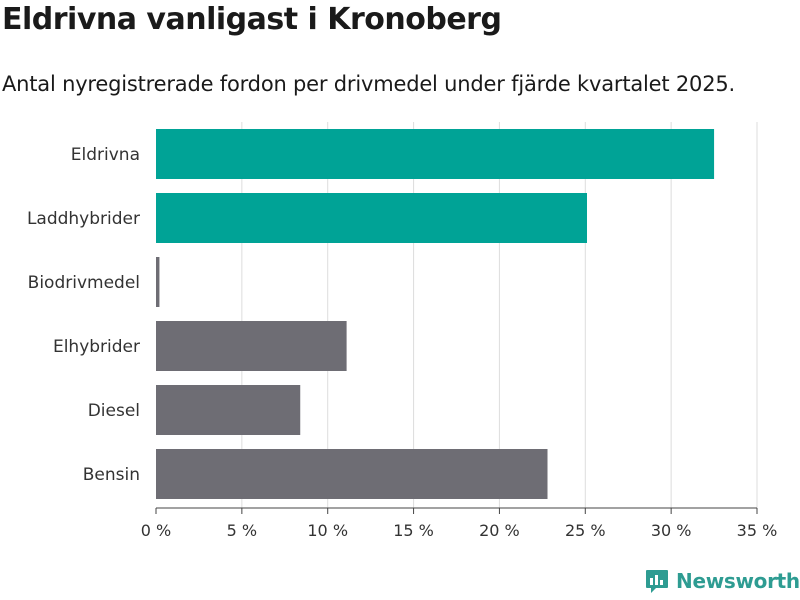 The image size is (800, 600). What do you see at coordinates (252, 19) in the screenshot?
I see `chart-title: Eldrivna vanligast i Kronoberg` at bounding box center [252, 19].